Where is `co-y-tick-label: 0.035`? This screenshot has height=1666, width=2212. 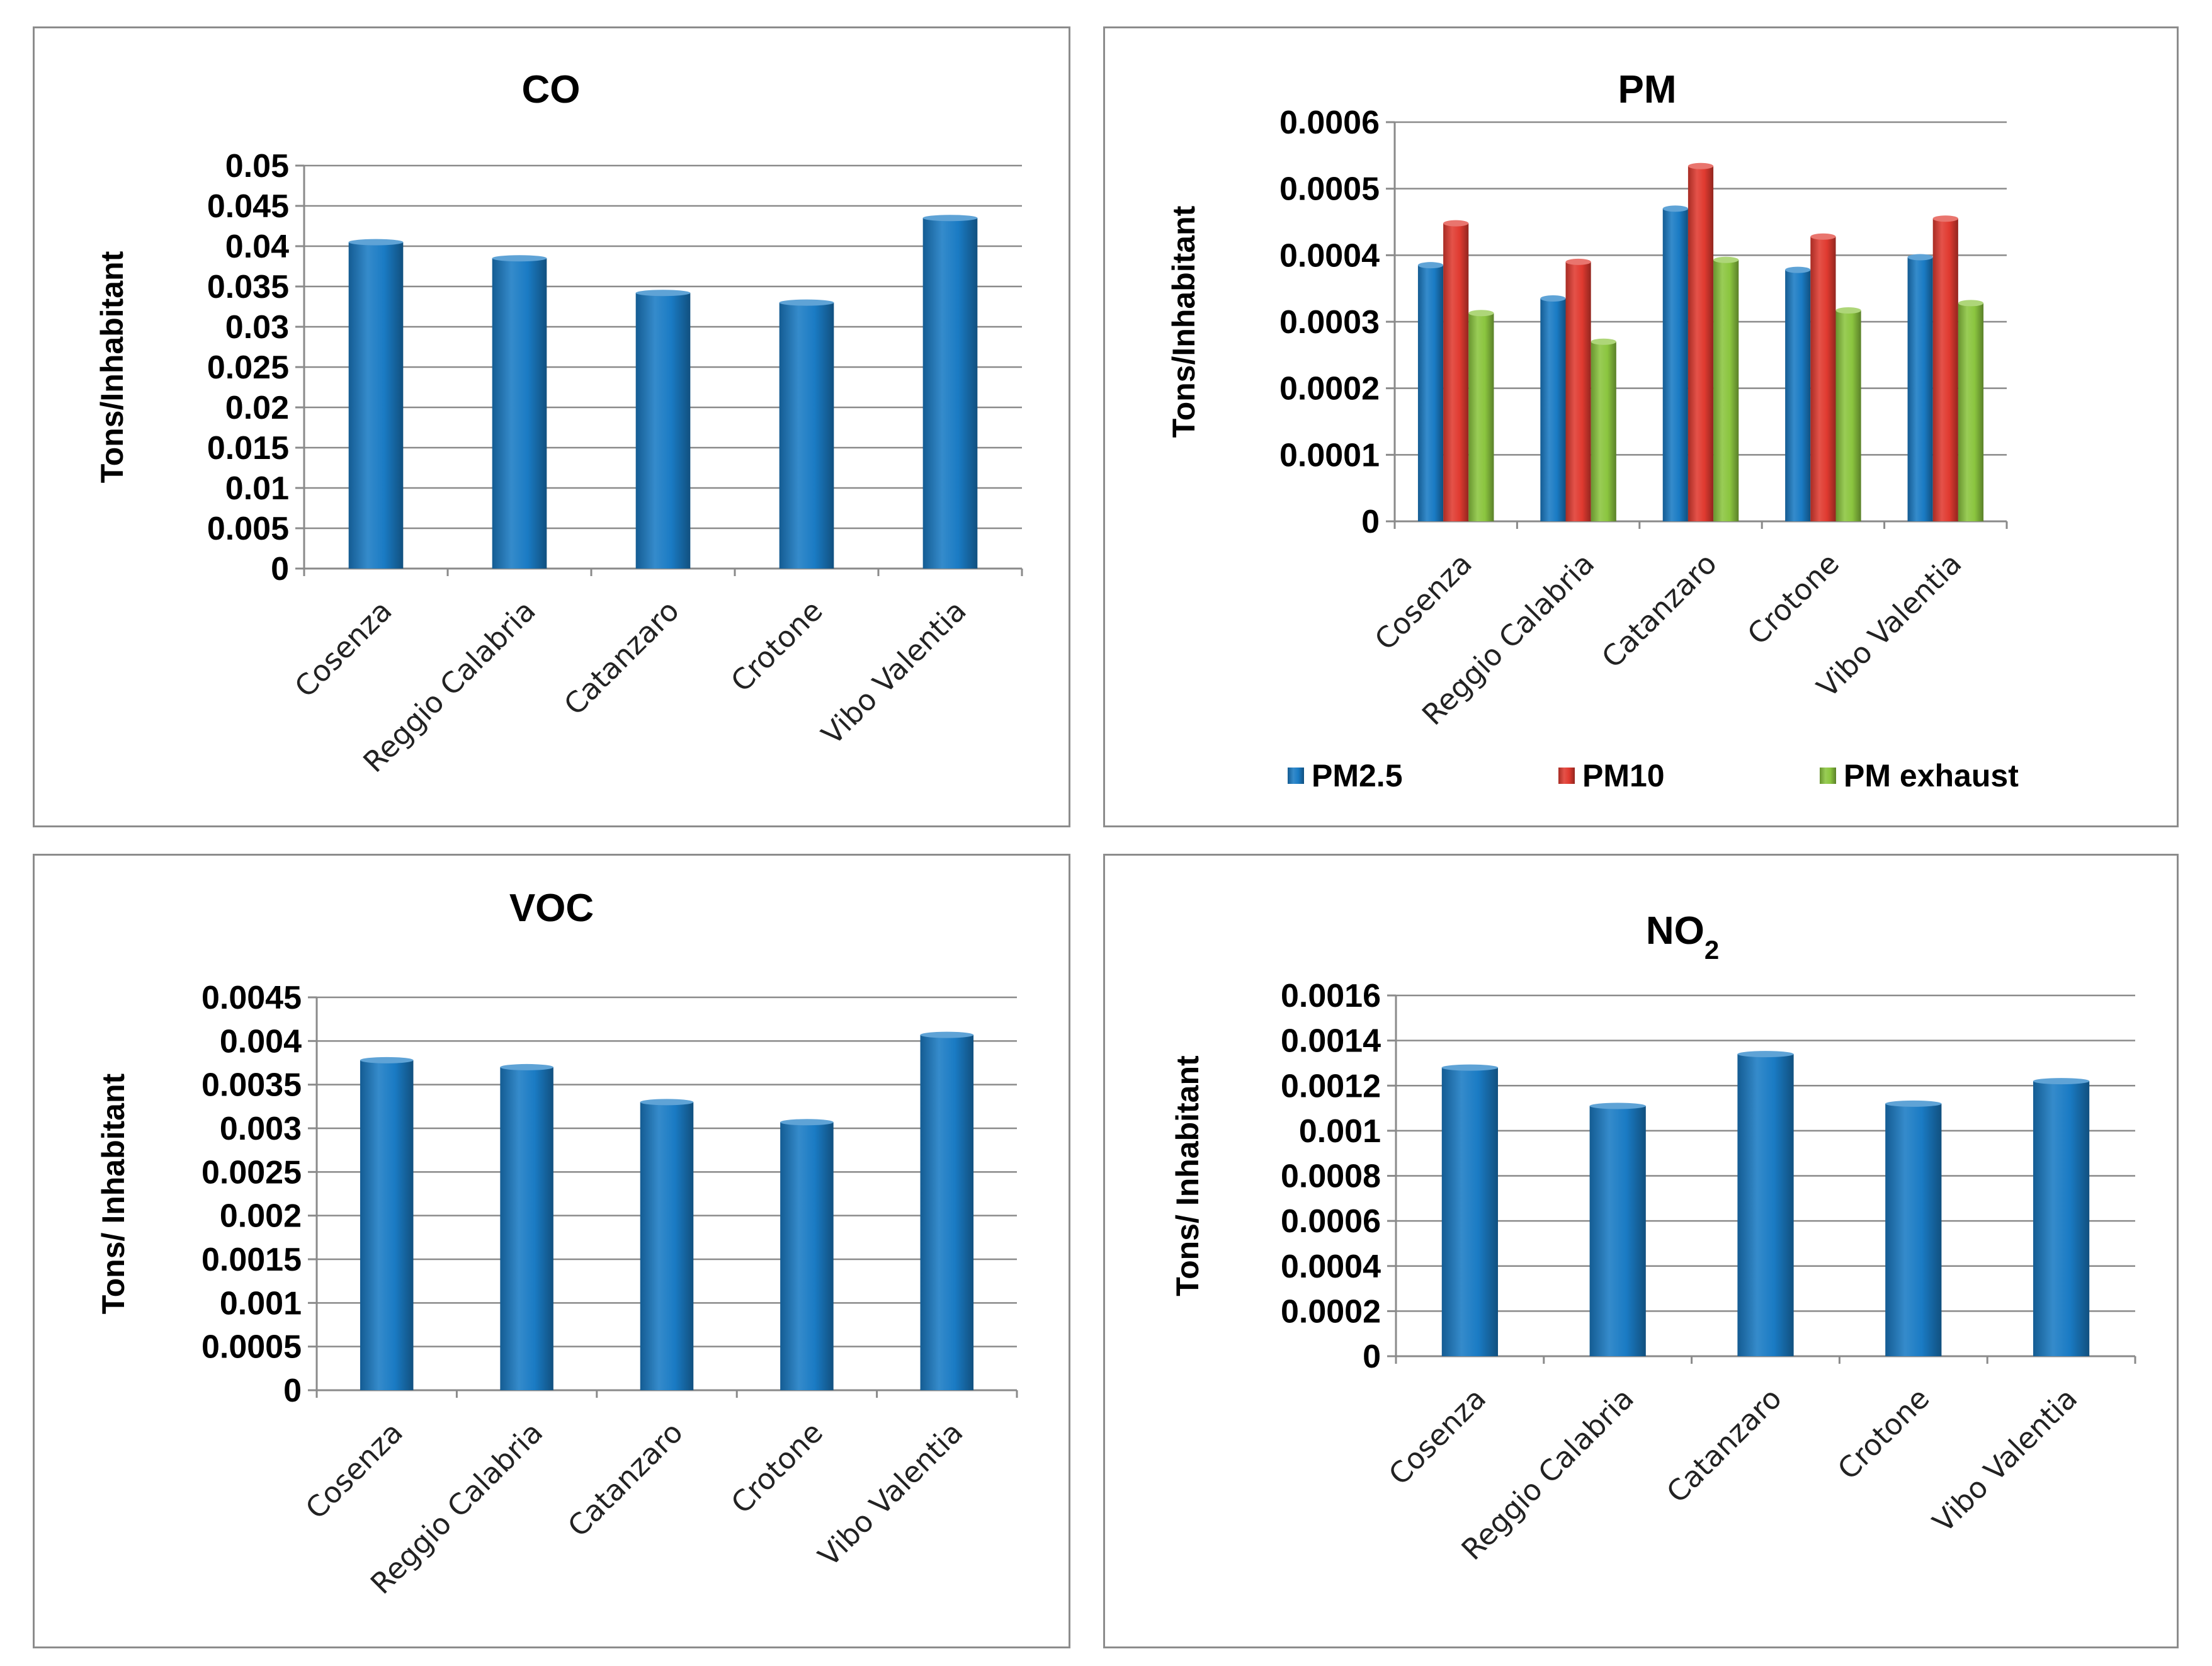 co-y-tick-label: 0.035 is located at coordinates (248, 287).